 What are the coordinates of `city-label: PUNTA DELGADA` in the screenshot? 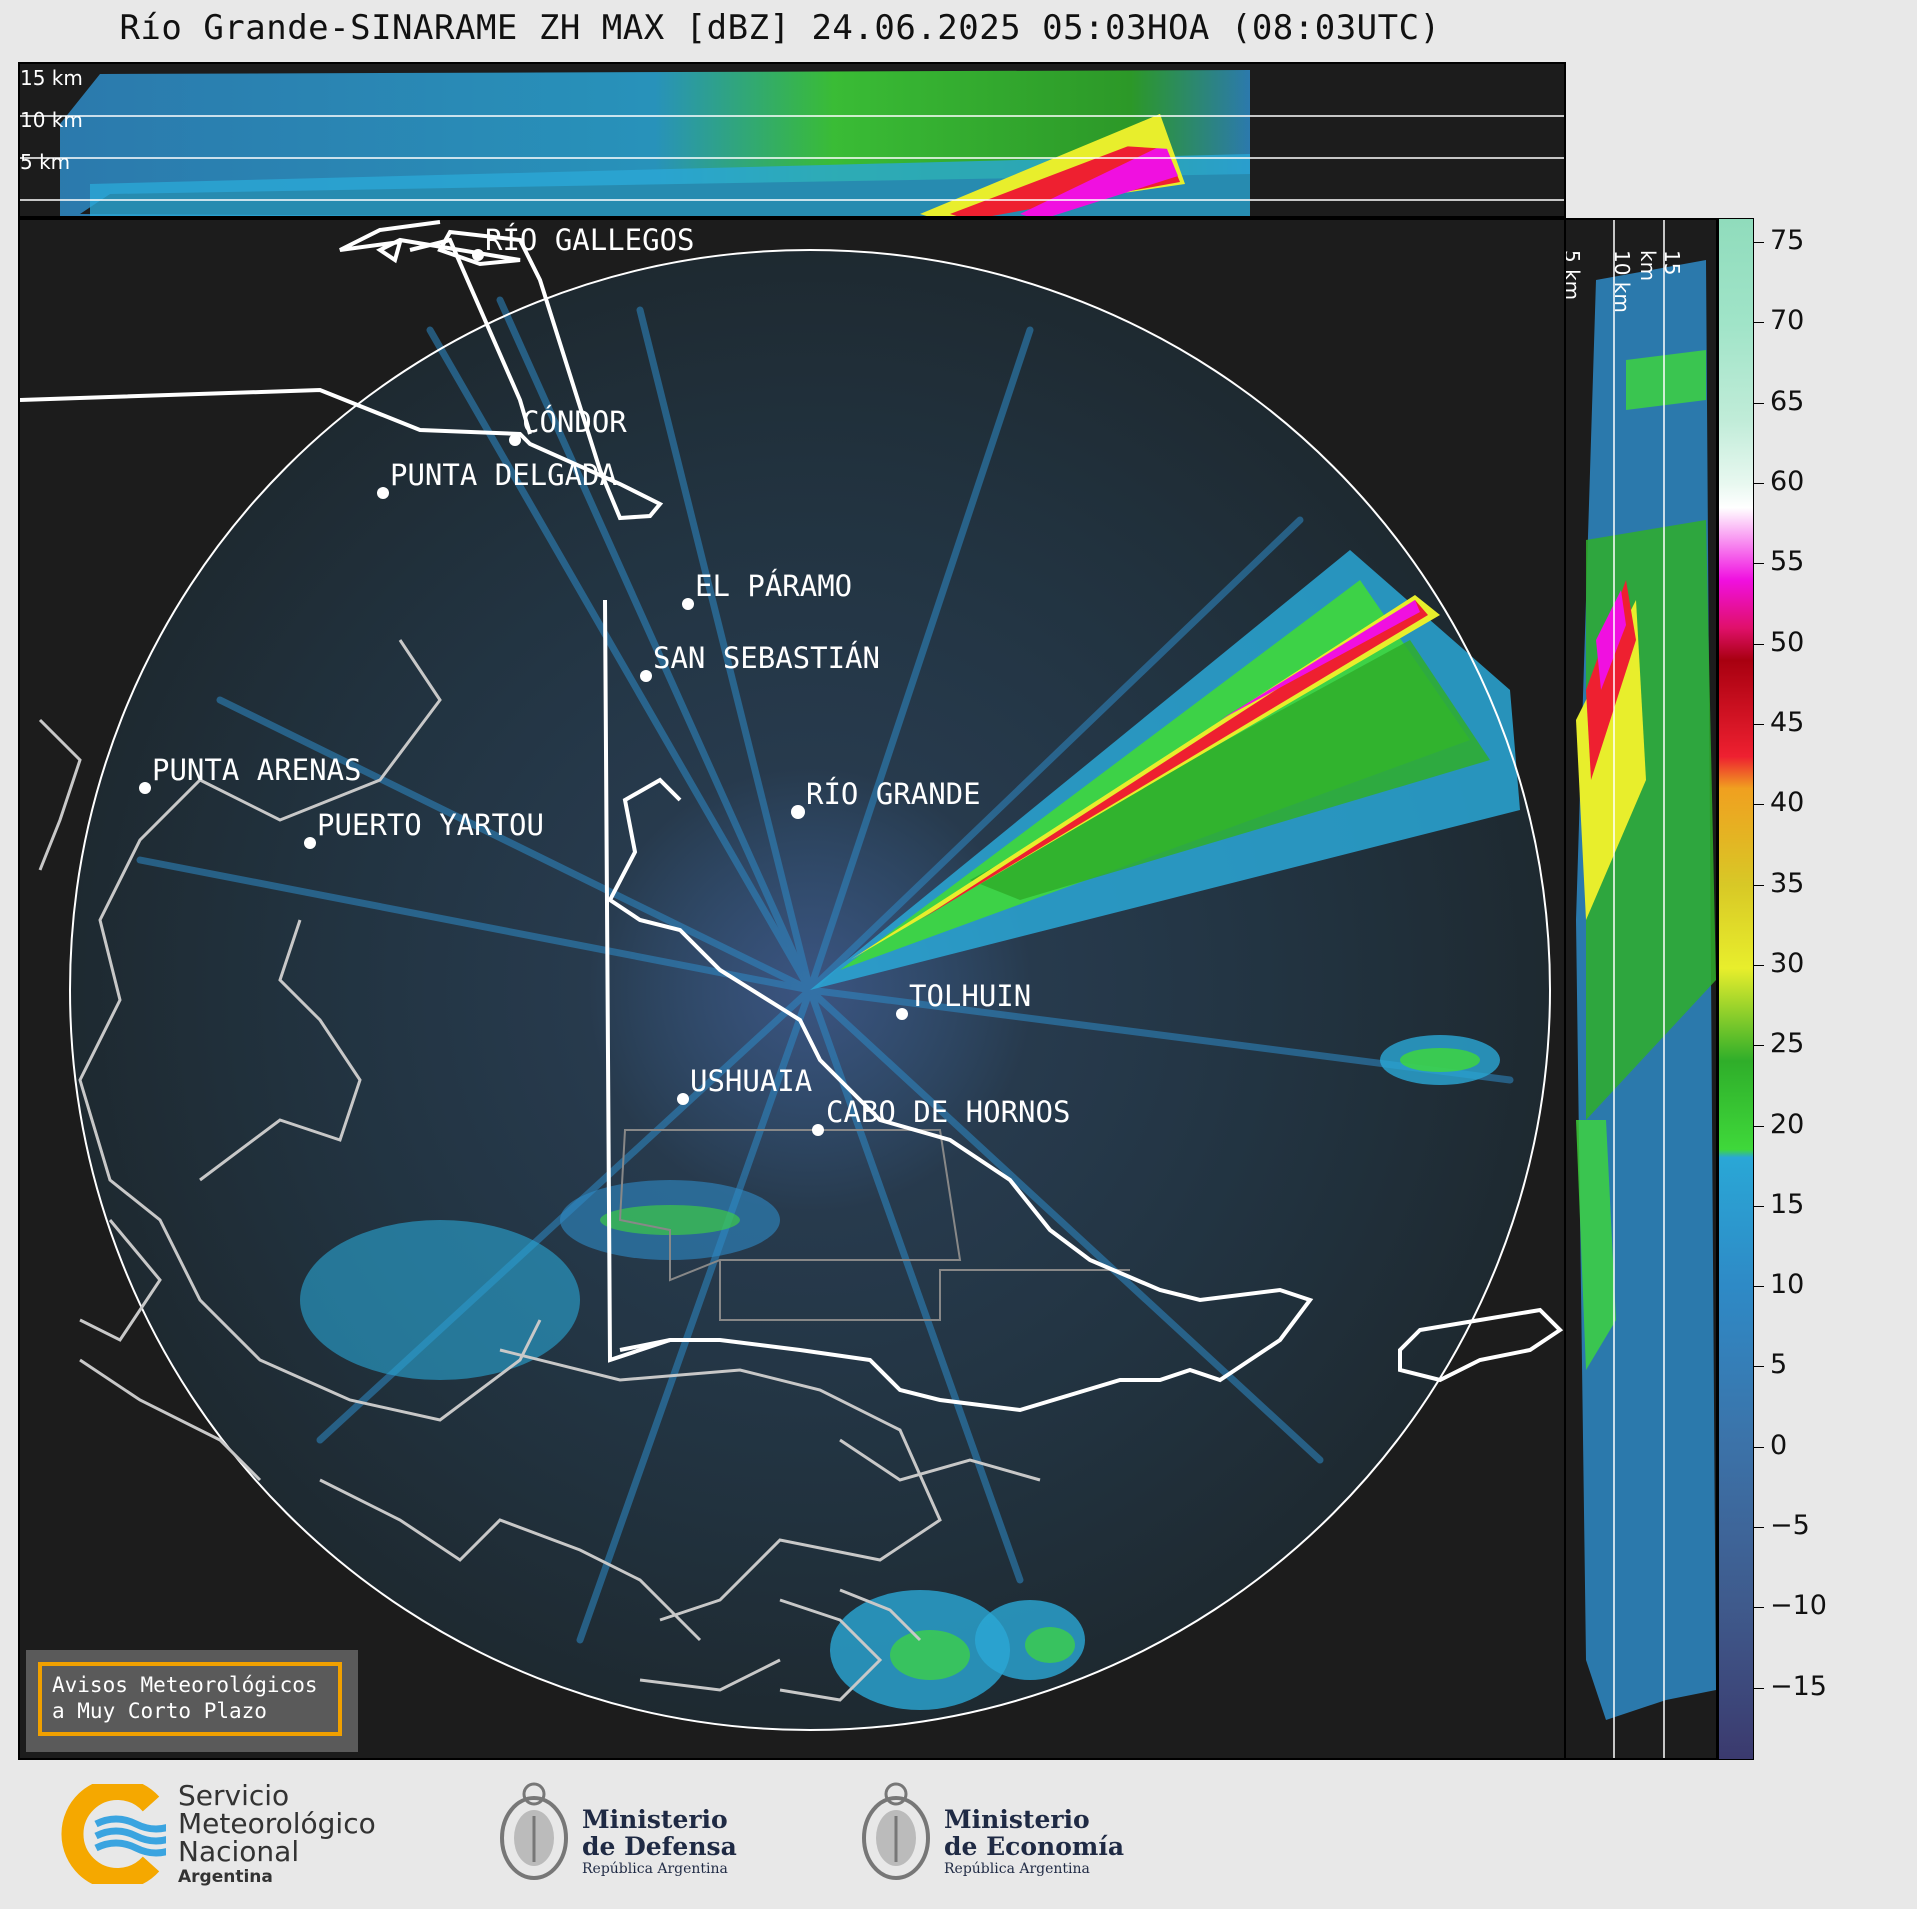 It's located at (503, 475).